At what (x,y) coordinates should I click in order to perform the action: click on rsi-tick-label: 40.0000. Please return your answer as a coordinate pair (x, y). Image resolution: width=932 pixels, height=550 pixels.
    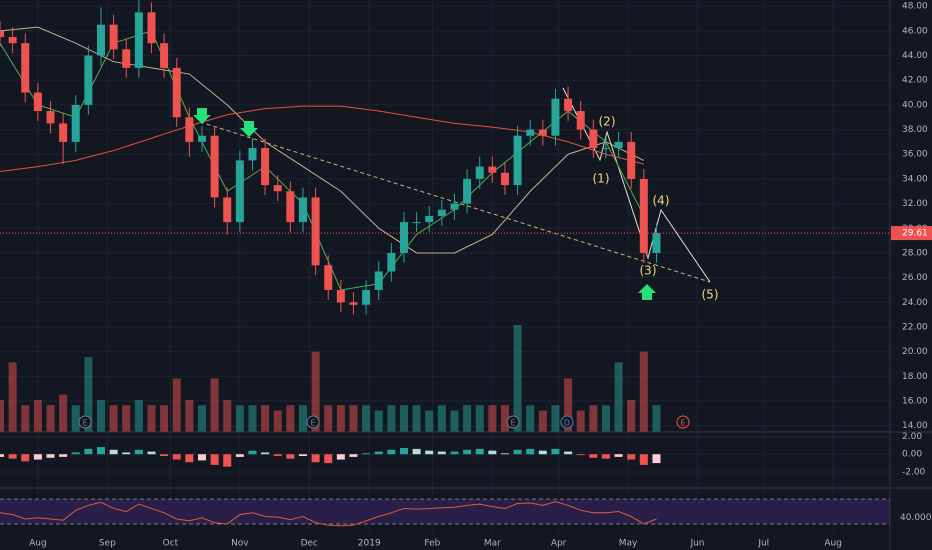
    Looking at the image, I should click on (916, 518).